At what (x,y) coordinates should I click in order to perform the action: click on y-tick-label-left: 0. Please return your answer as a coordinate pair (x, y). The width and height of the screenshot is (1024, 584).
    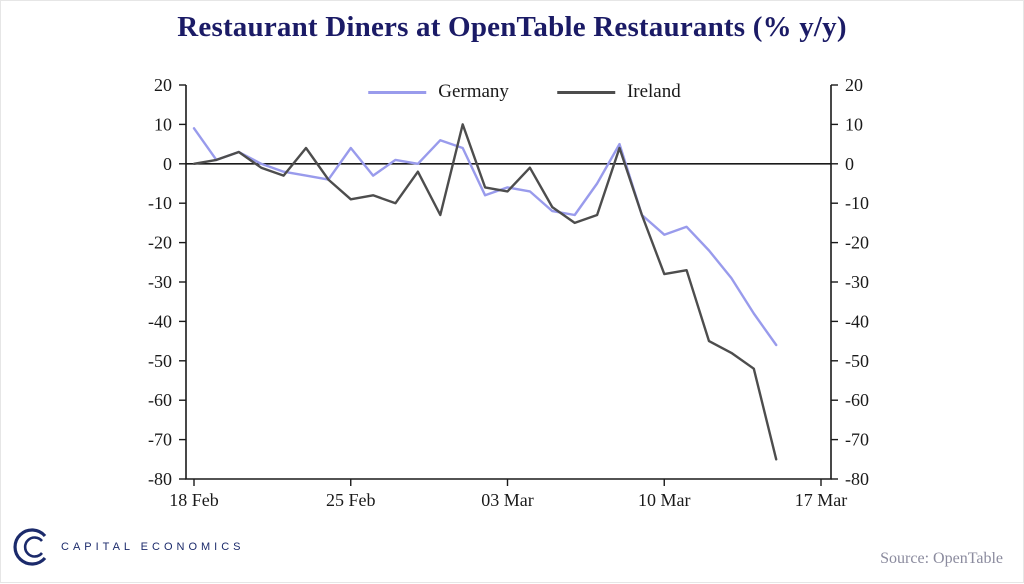
    Looking at the image, I should click on (167, 164).